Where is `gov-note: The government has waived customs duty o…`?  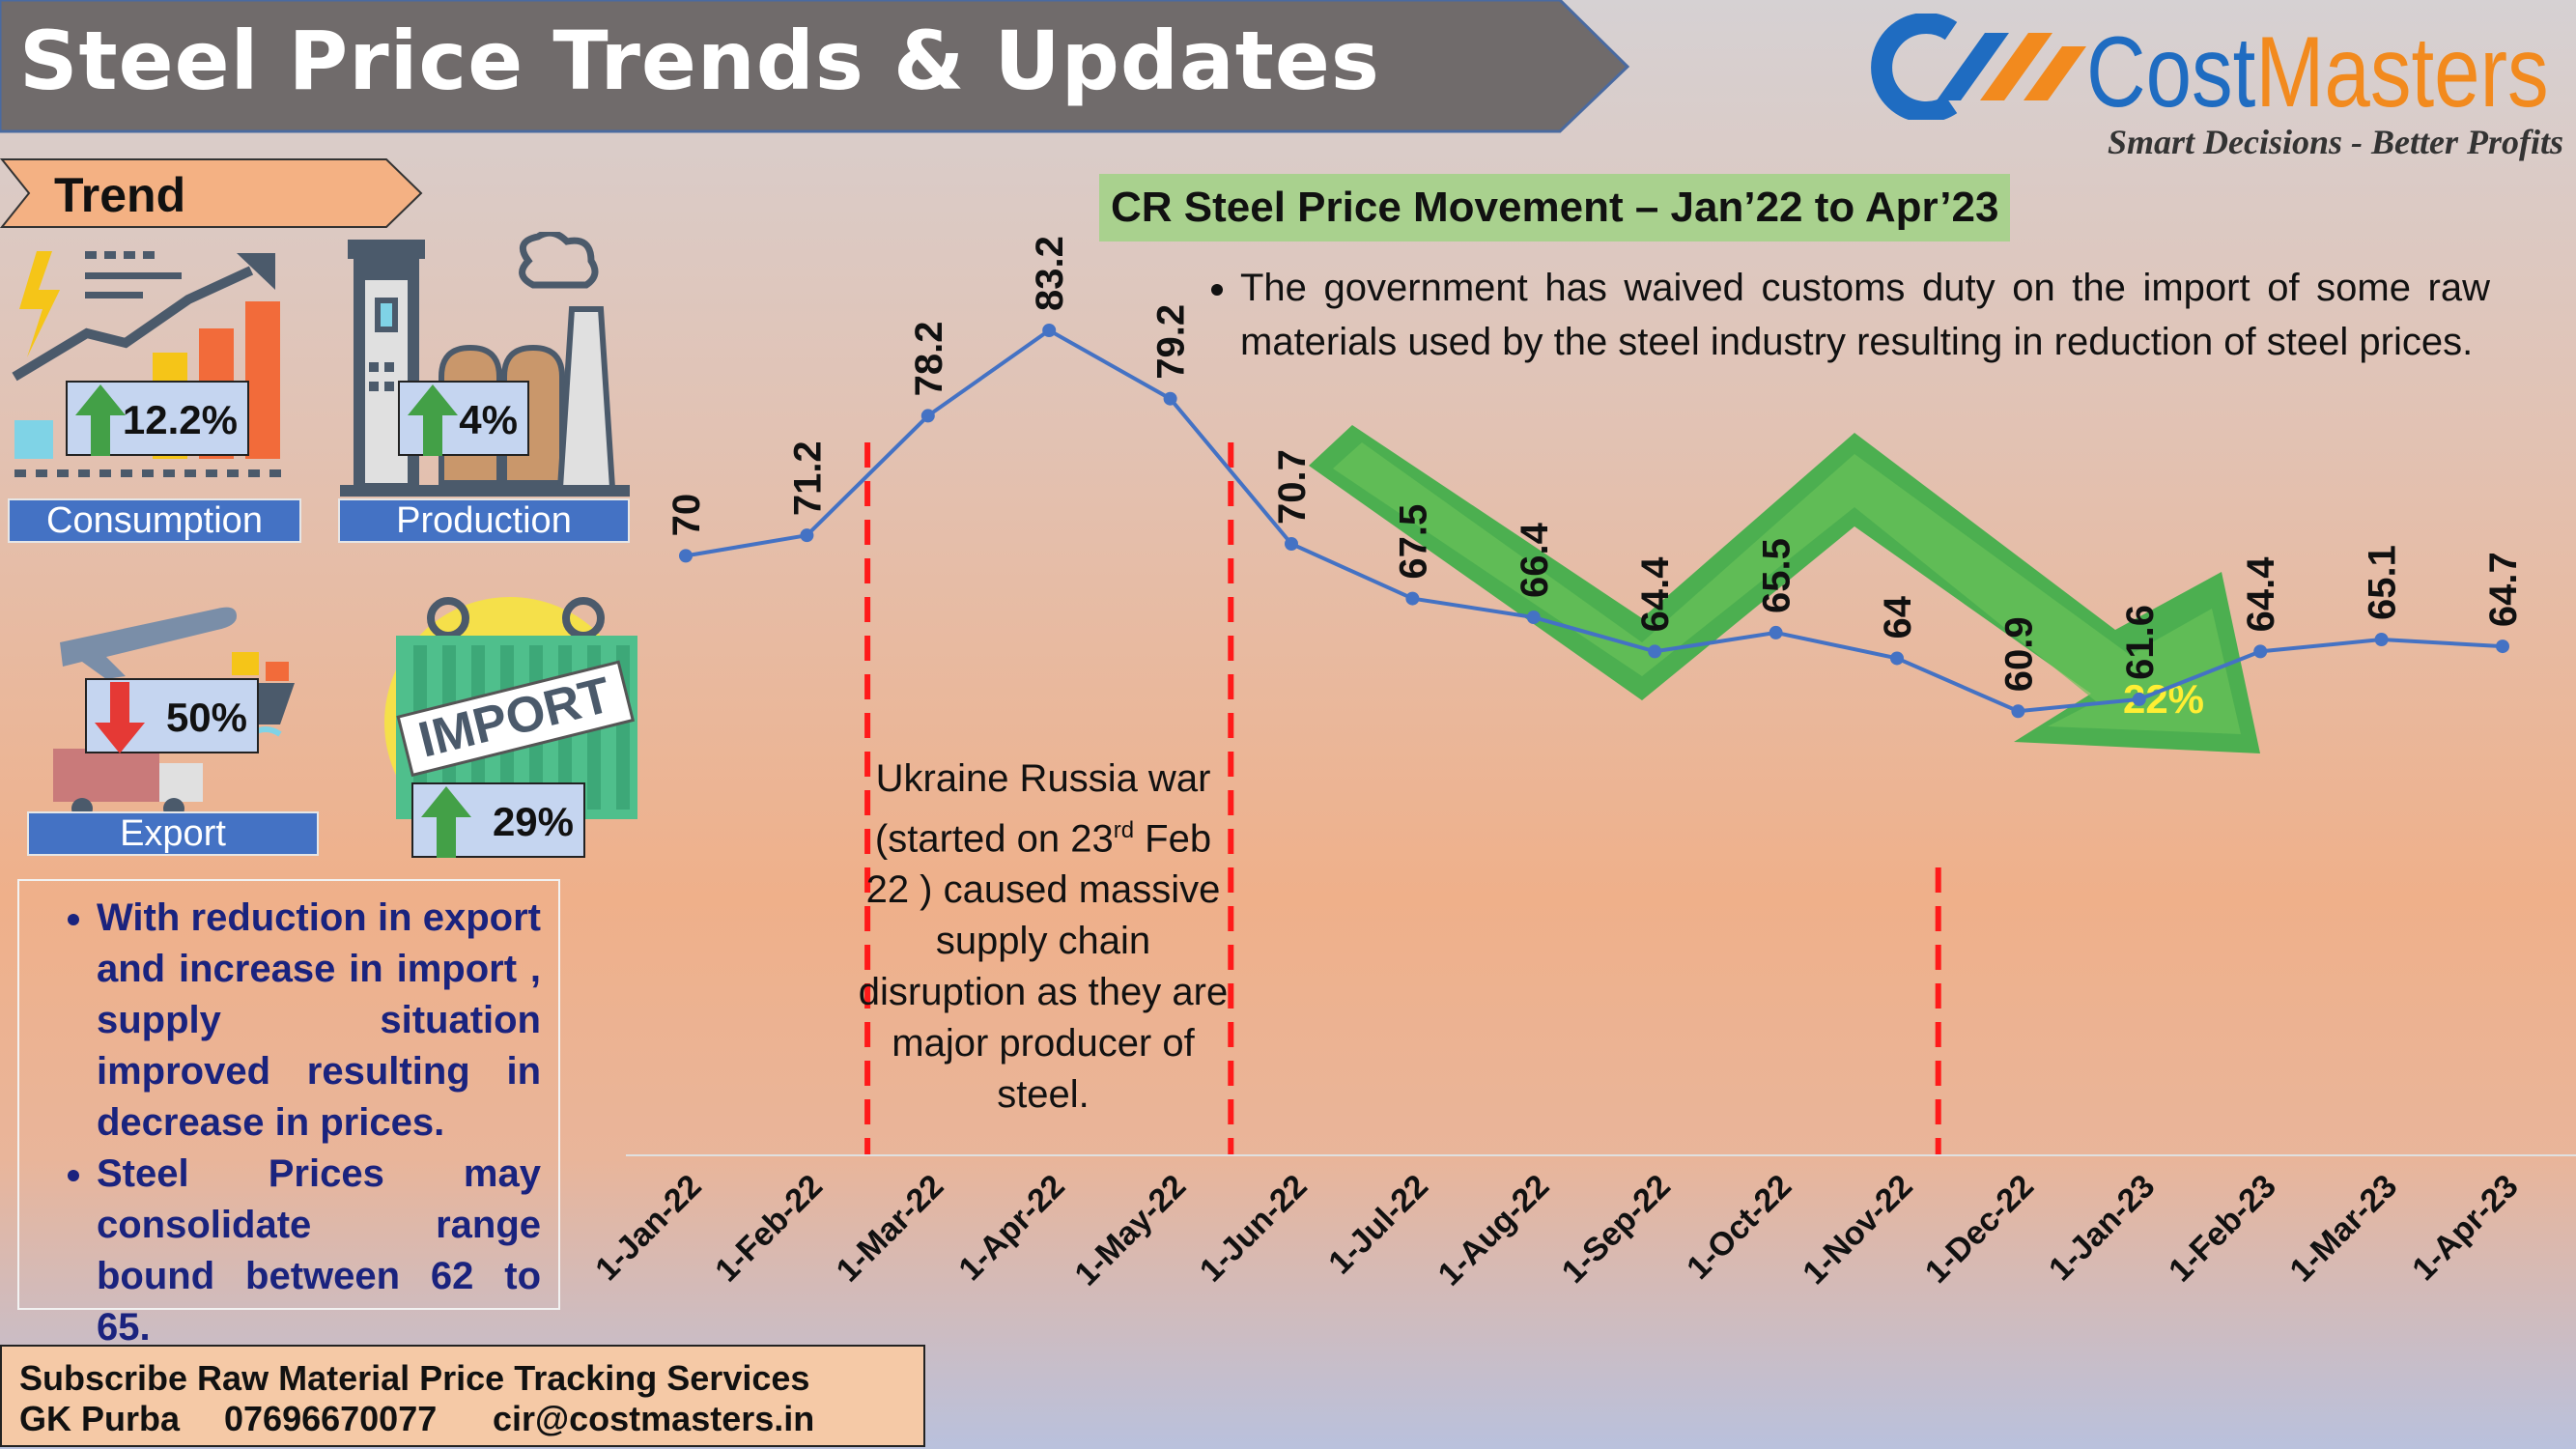
gov-note: The government has waived customs duty o… is located at coordinates (1833, 315).